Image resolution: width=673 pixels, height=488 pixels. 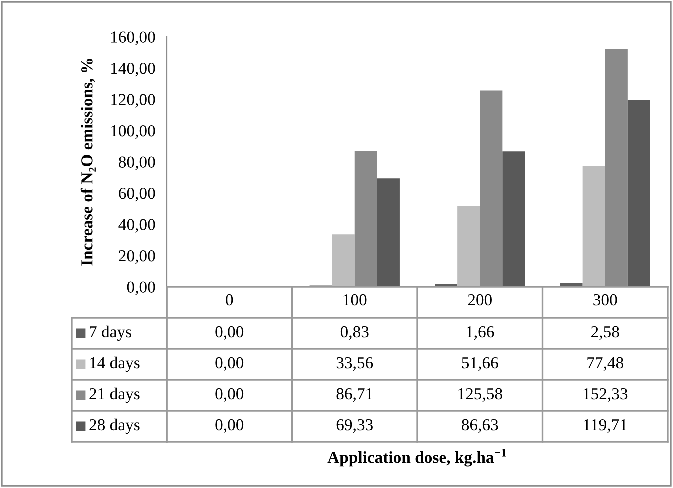 What do you see at coordinates (354, 395) in the screenshot?
I see `data-label: 86,71` at bounding box center [354, 395].